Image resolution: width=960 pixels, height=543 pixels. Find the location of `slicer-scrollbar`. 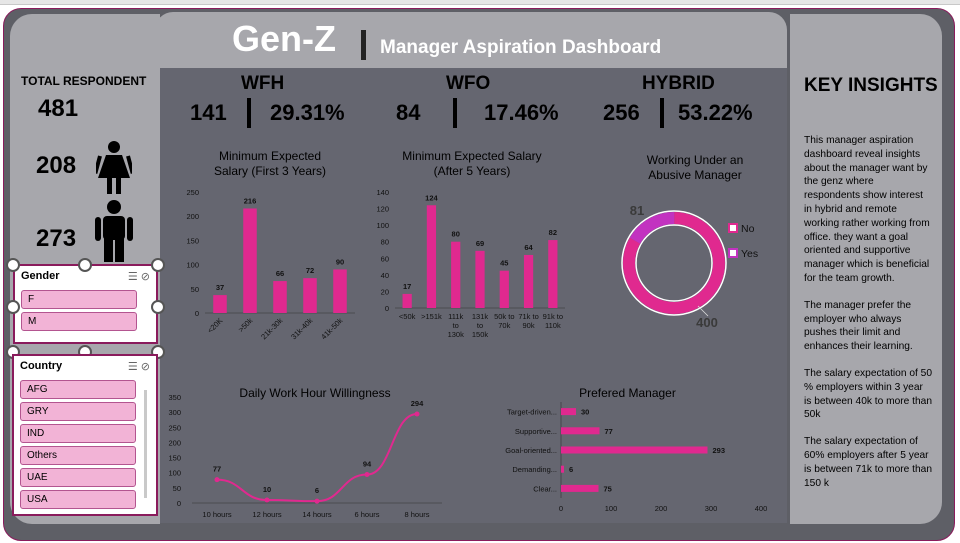

slicer-scrollbar is located at coordinates (145, 444).